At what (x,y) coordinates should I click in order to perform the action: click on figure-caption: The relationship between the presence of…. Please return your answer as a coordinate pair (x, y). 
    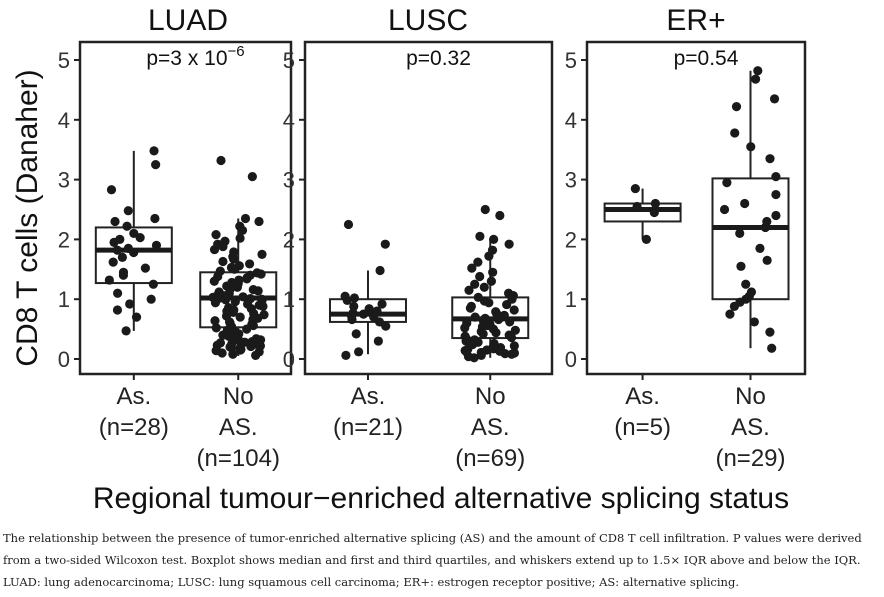
    Looking at the image, I should click on (432, 560).